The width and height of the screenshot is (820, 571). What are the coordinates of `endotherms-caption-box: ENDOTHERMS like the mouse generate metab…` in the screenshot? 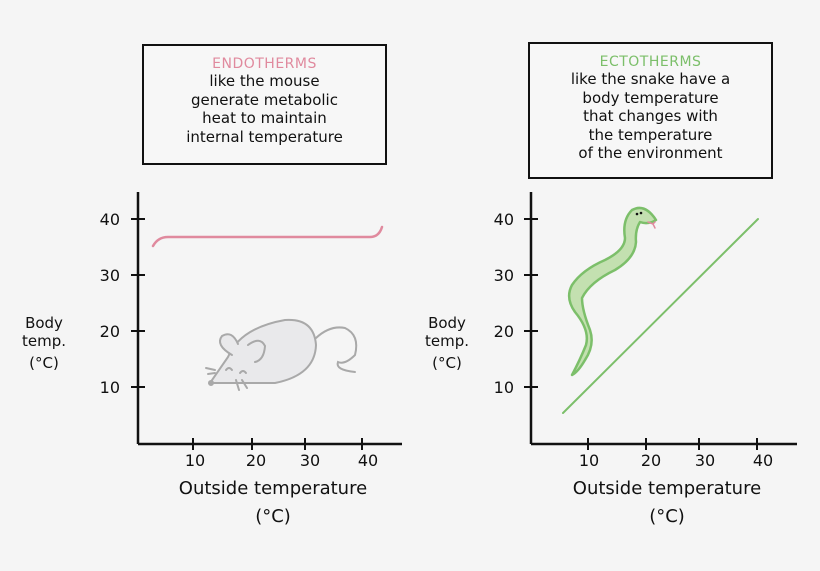 It's located at (264, 104).